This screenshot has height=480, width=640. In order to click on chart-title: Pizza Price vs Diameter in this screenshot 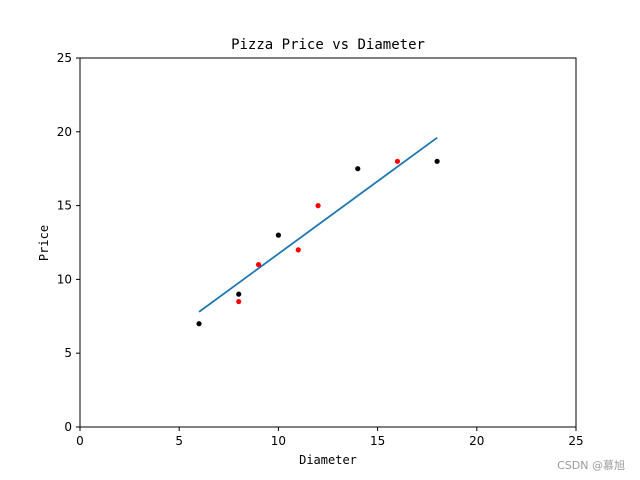, I will do `click(328, 45)`.